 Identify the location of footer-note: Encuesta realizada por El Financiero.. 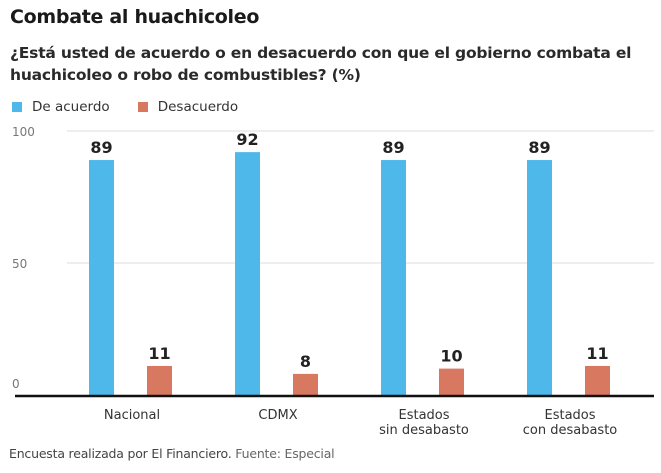
(120, 453).